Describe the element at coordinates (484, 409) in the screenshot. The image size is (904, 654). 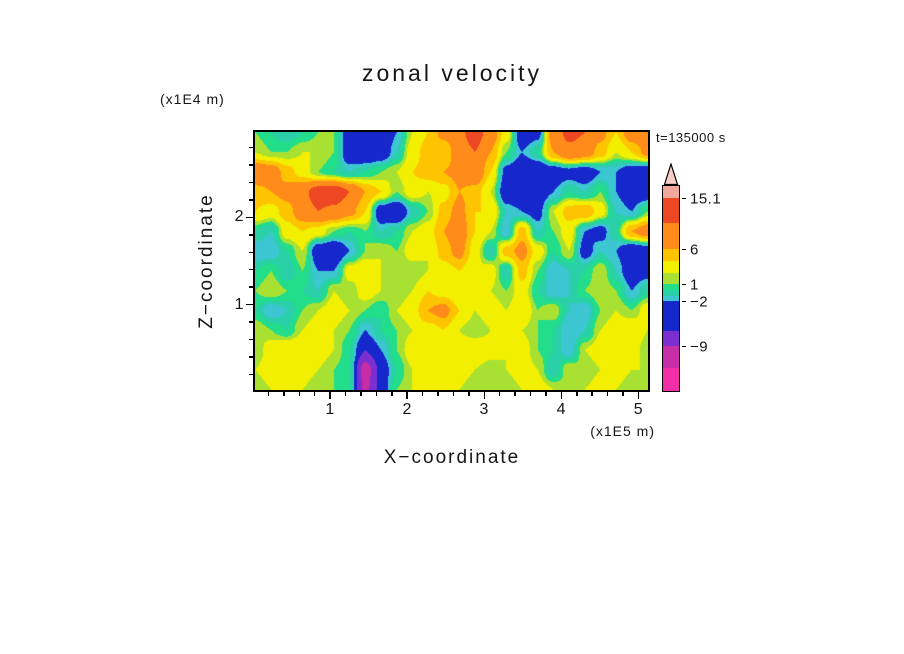
I see `x-axis-tick-label: 3` at that location.